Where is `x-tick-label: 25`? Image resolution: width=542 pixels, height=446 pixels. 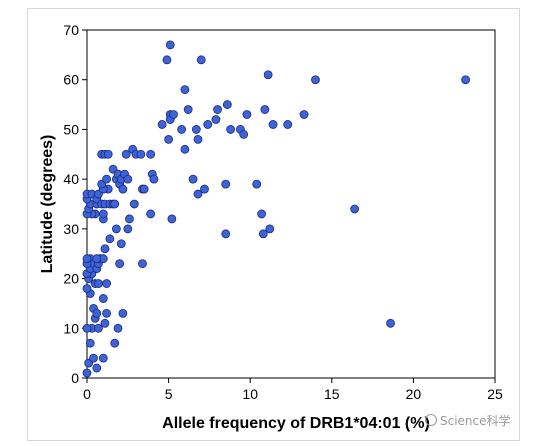 x-tick-label: 25 is located at coordinates (495, 394).